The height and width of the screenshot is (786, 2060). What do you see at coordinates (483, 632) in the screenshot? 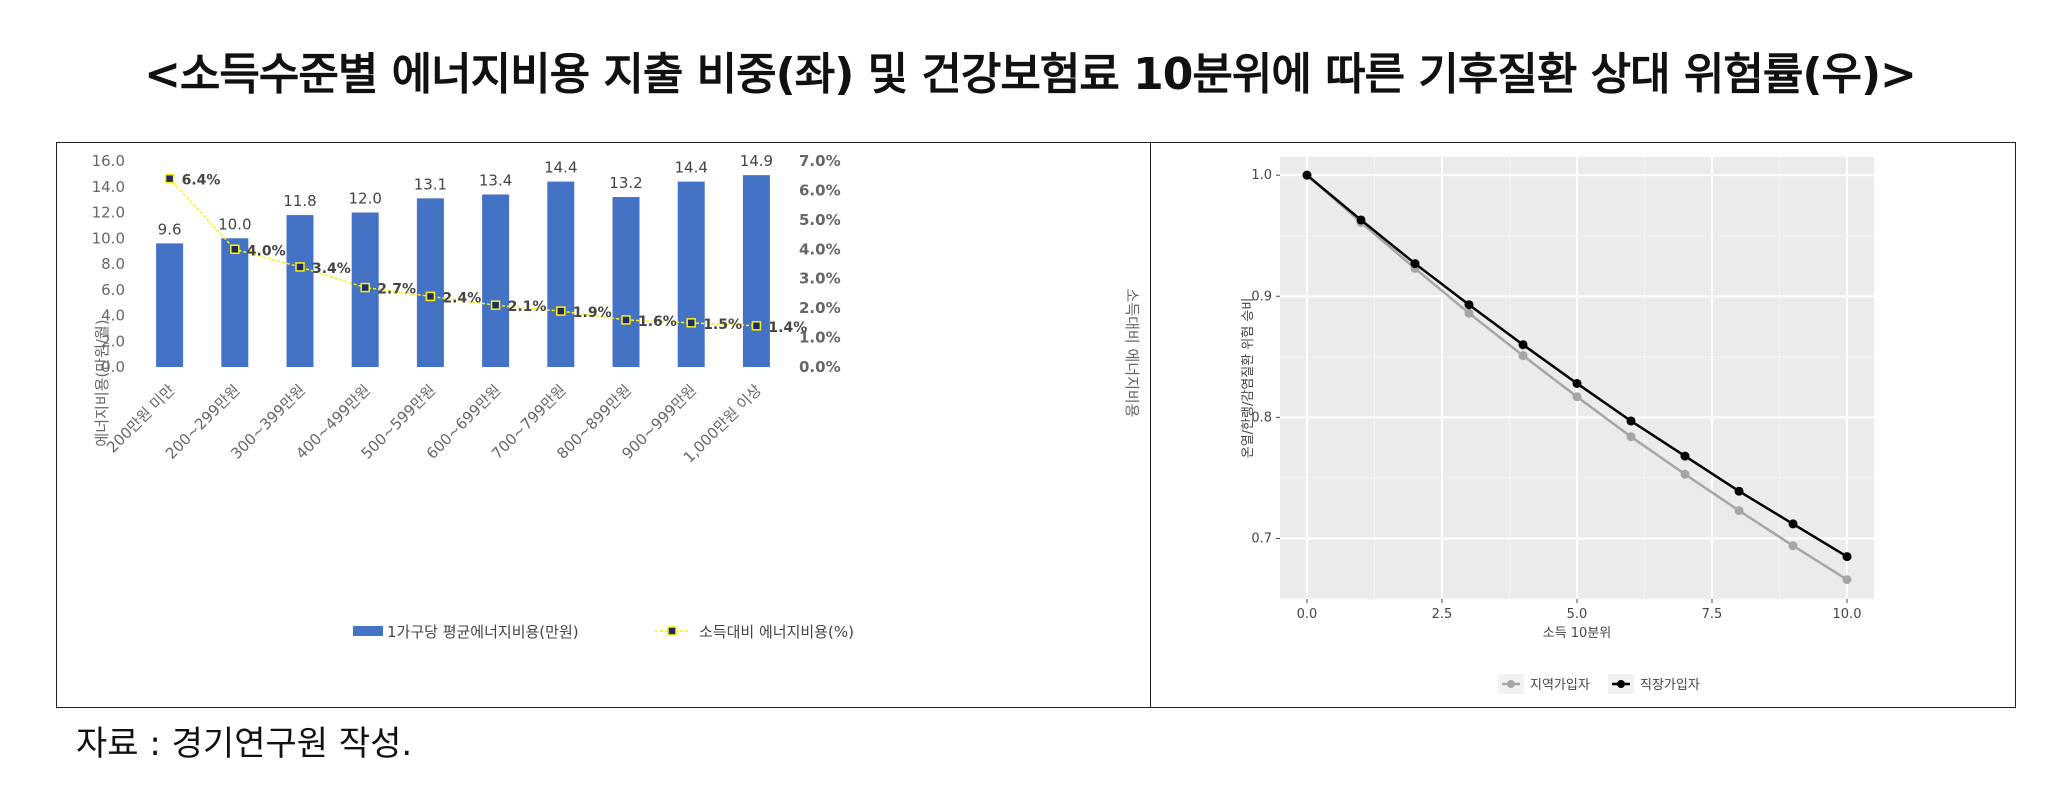
I see `legend-bar-label: 1가구당 평균에너지비용(만원)` at bounding box center [483, 632].